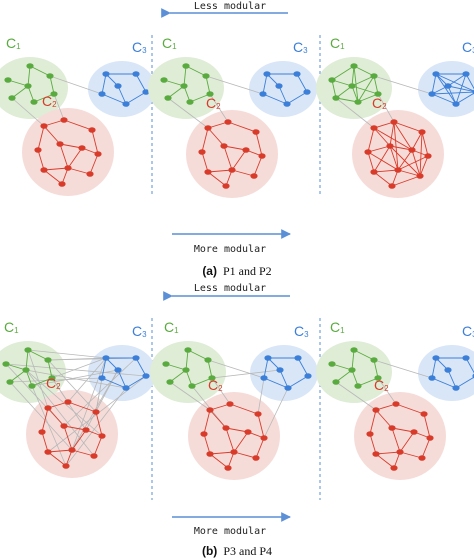  Describe the element at coordinates (237, 551) in the screenshot. I see `caption-b: (b) P3 and P4` at that location.